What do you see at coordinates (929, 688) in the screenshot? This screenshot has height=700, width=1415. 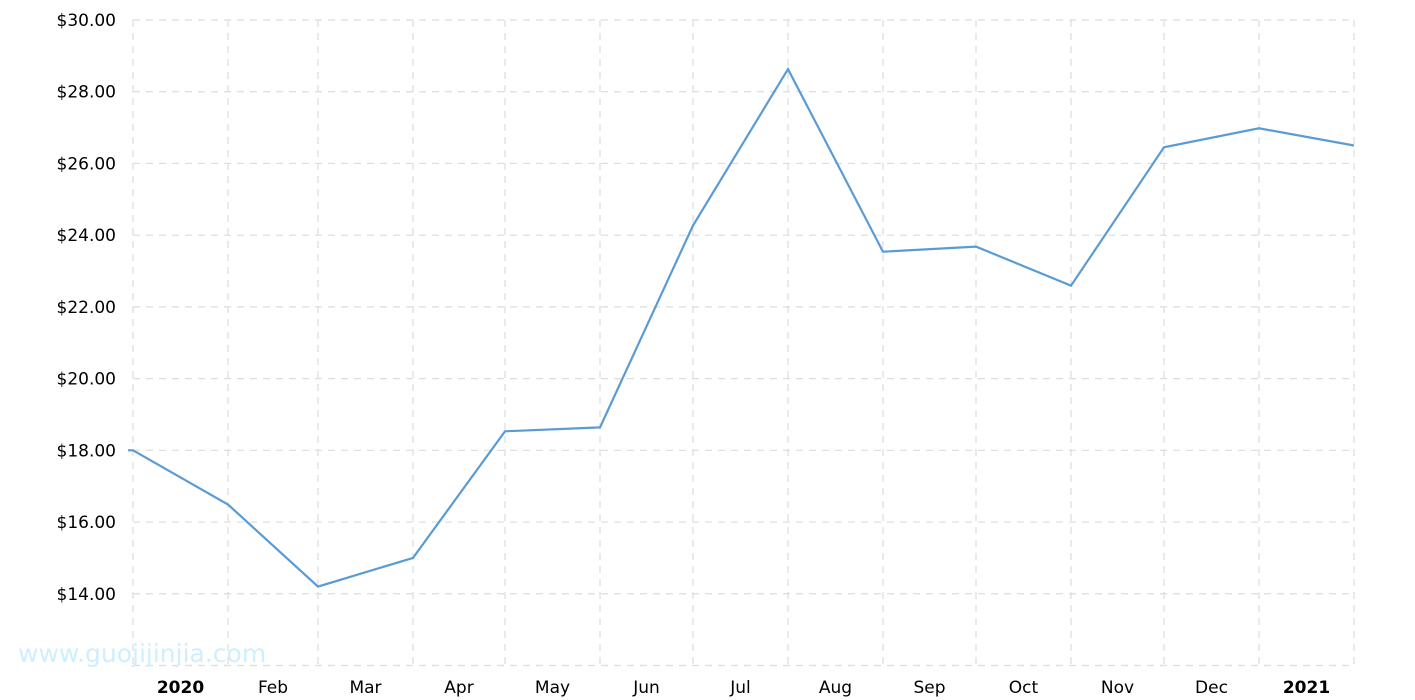 I see `x-tick-label: Sep` at bounding box center [929, 688].